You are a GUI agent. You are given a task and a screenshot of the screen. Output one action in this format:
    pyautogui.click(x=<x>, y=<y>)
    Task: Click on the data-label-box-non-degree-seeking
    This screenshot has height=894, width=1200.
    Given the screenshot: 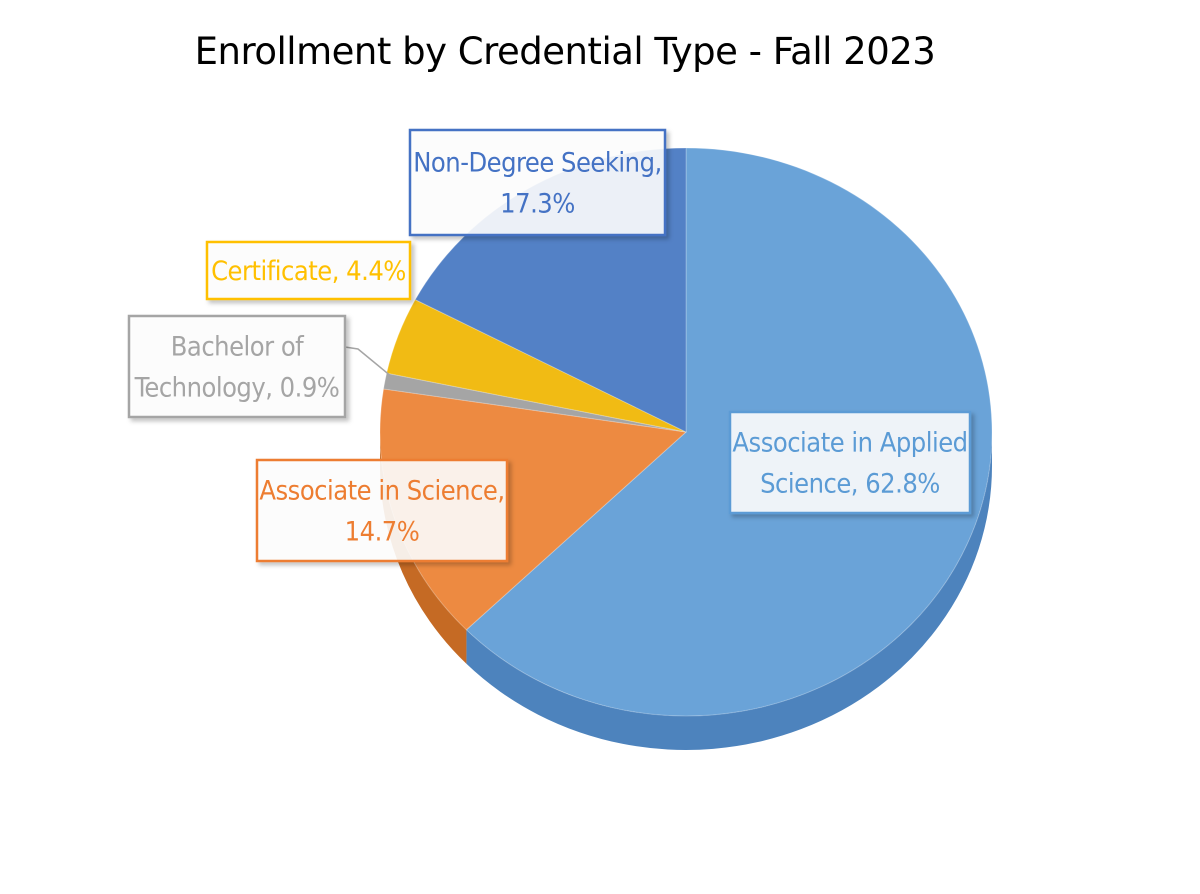 What is the action you would take?
    pyautogui.click(x=537, y=182)
    